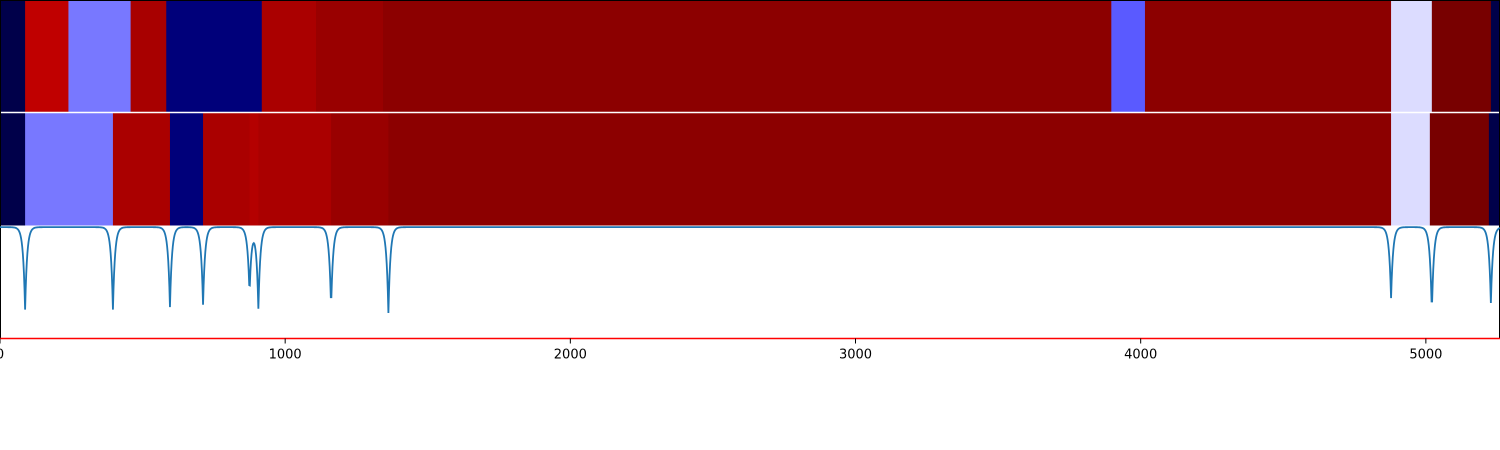 The height and width of the screenshot is (450, 1500). I want to click on x-tick-label: 5000, so click(1425, 355).